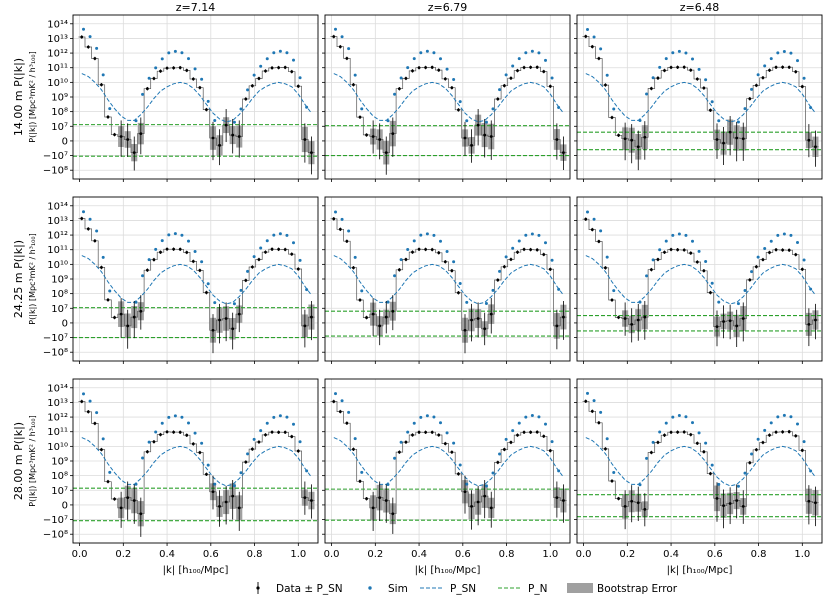 The image size is (830, 603). What do you see at coordinates (32, 96) in the screenshot?
I see `y-unit-label: P(|k|) [Mpc³mK² / h³₁₀₀]` at bounding box center [32, 96].